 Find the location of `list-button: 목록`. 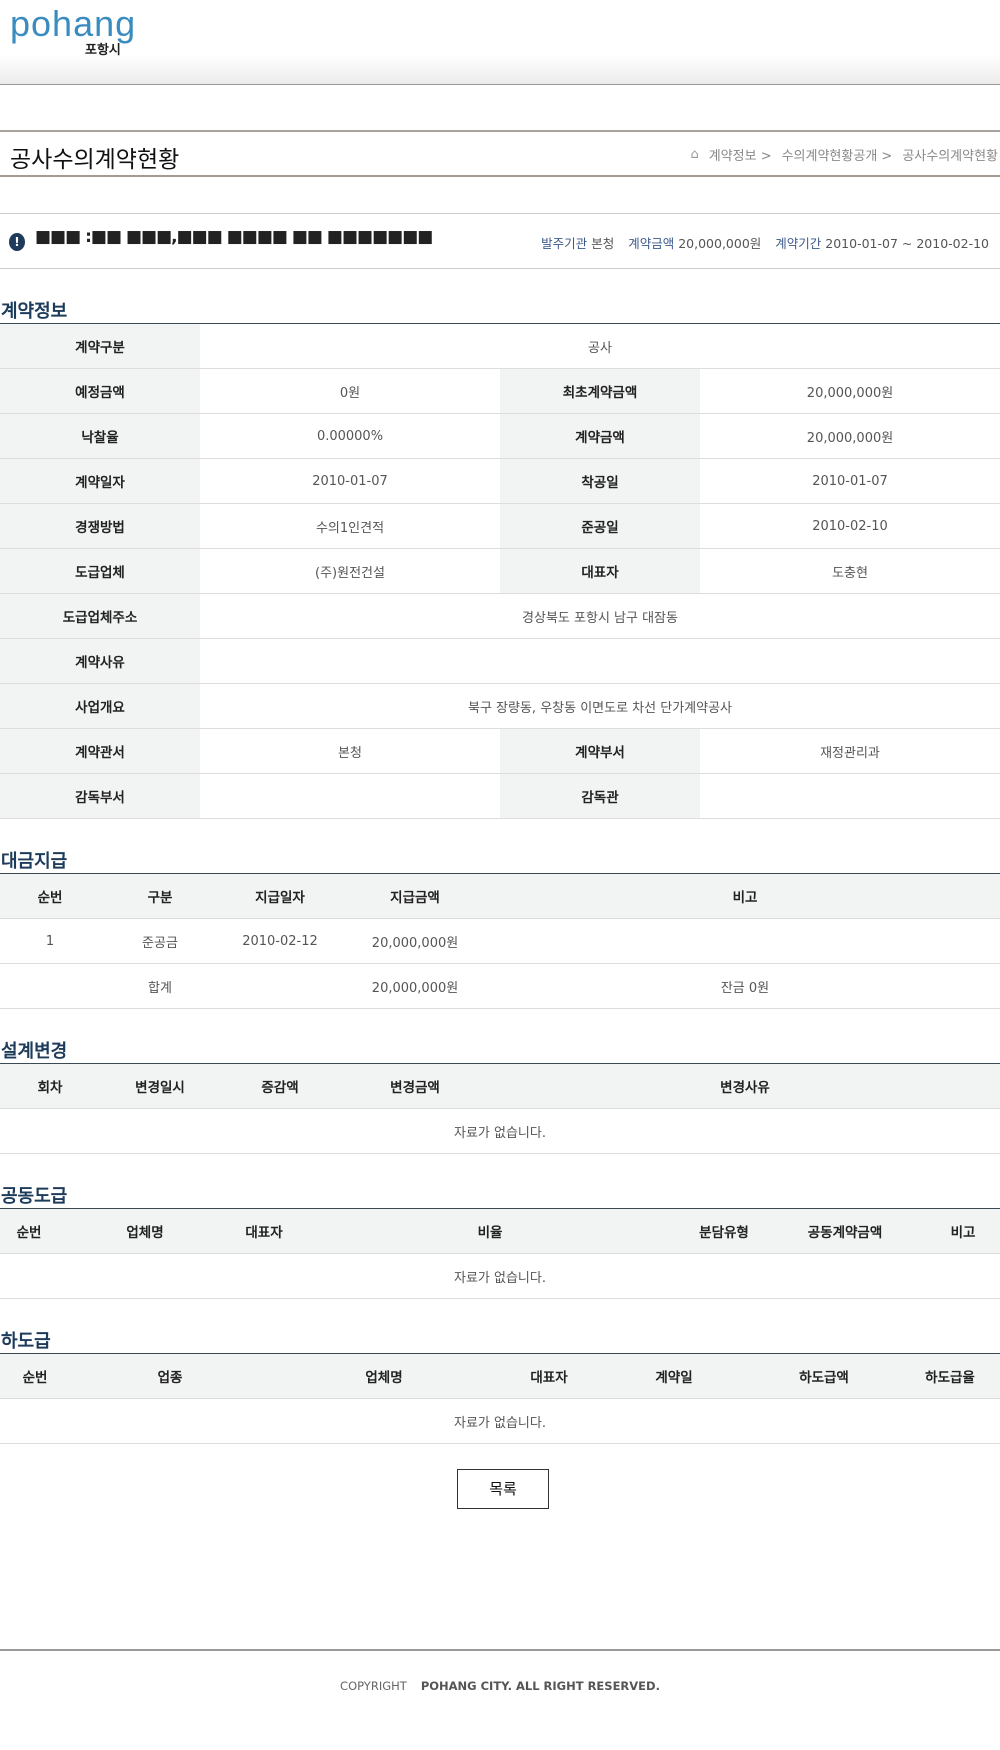

list-button: 목록 is located at coordinates (503, 1489).